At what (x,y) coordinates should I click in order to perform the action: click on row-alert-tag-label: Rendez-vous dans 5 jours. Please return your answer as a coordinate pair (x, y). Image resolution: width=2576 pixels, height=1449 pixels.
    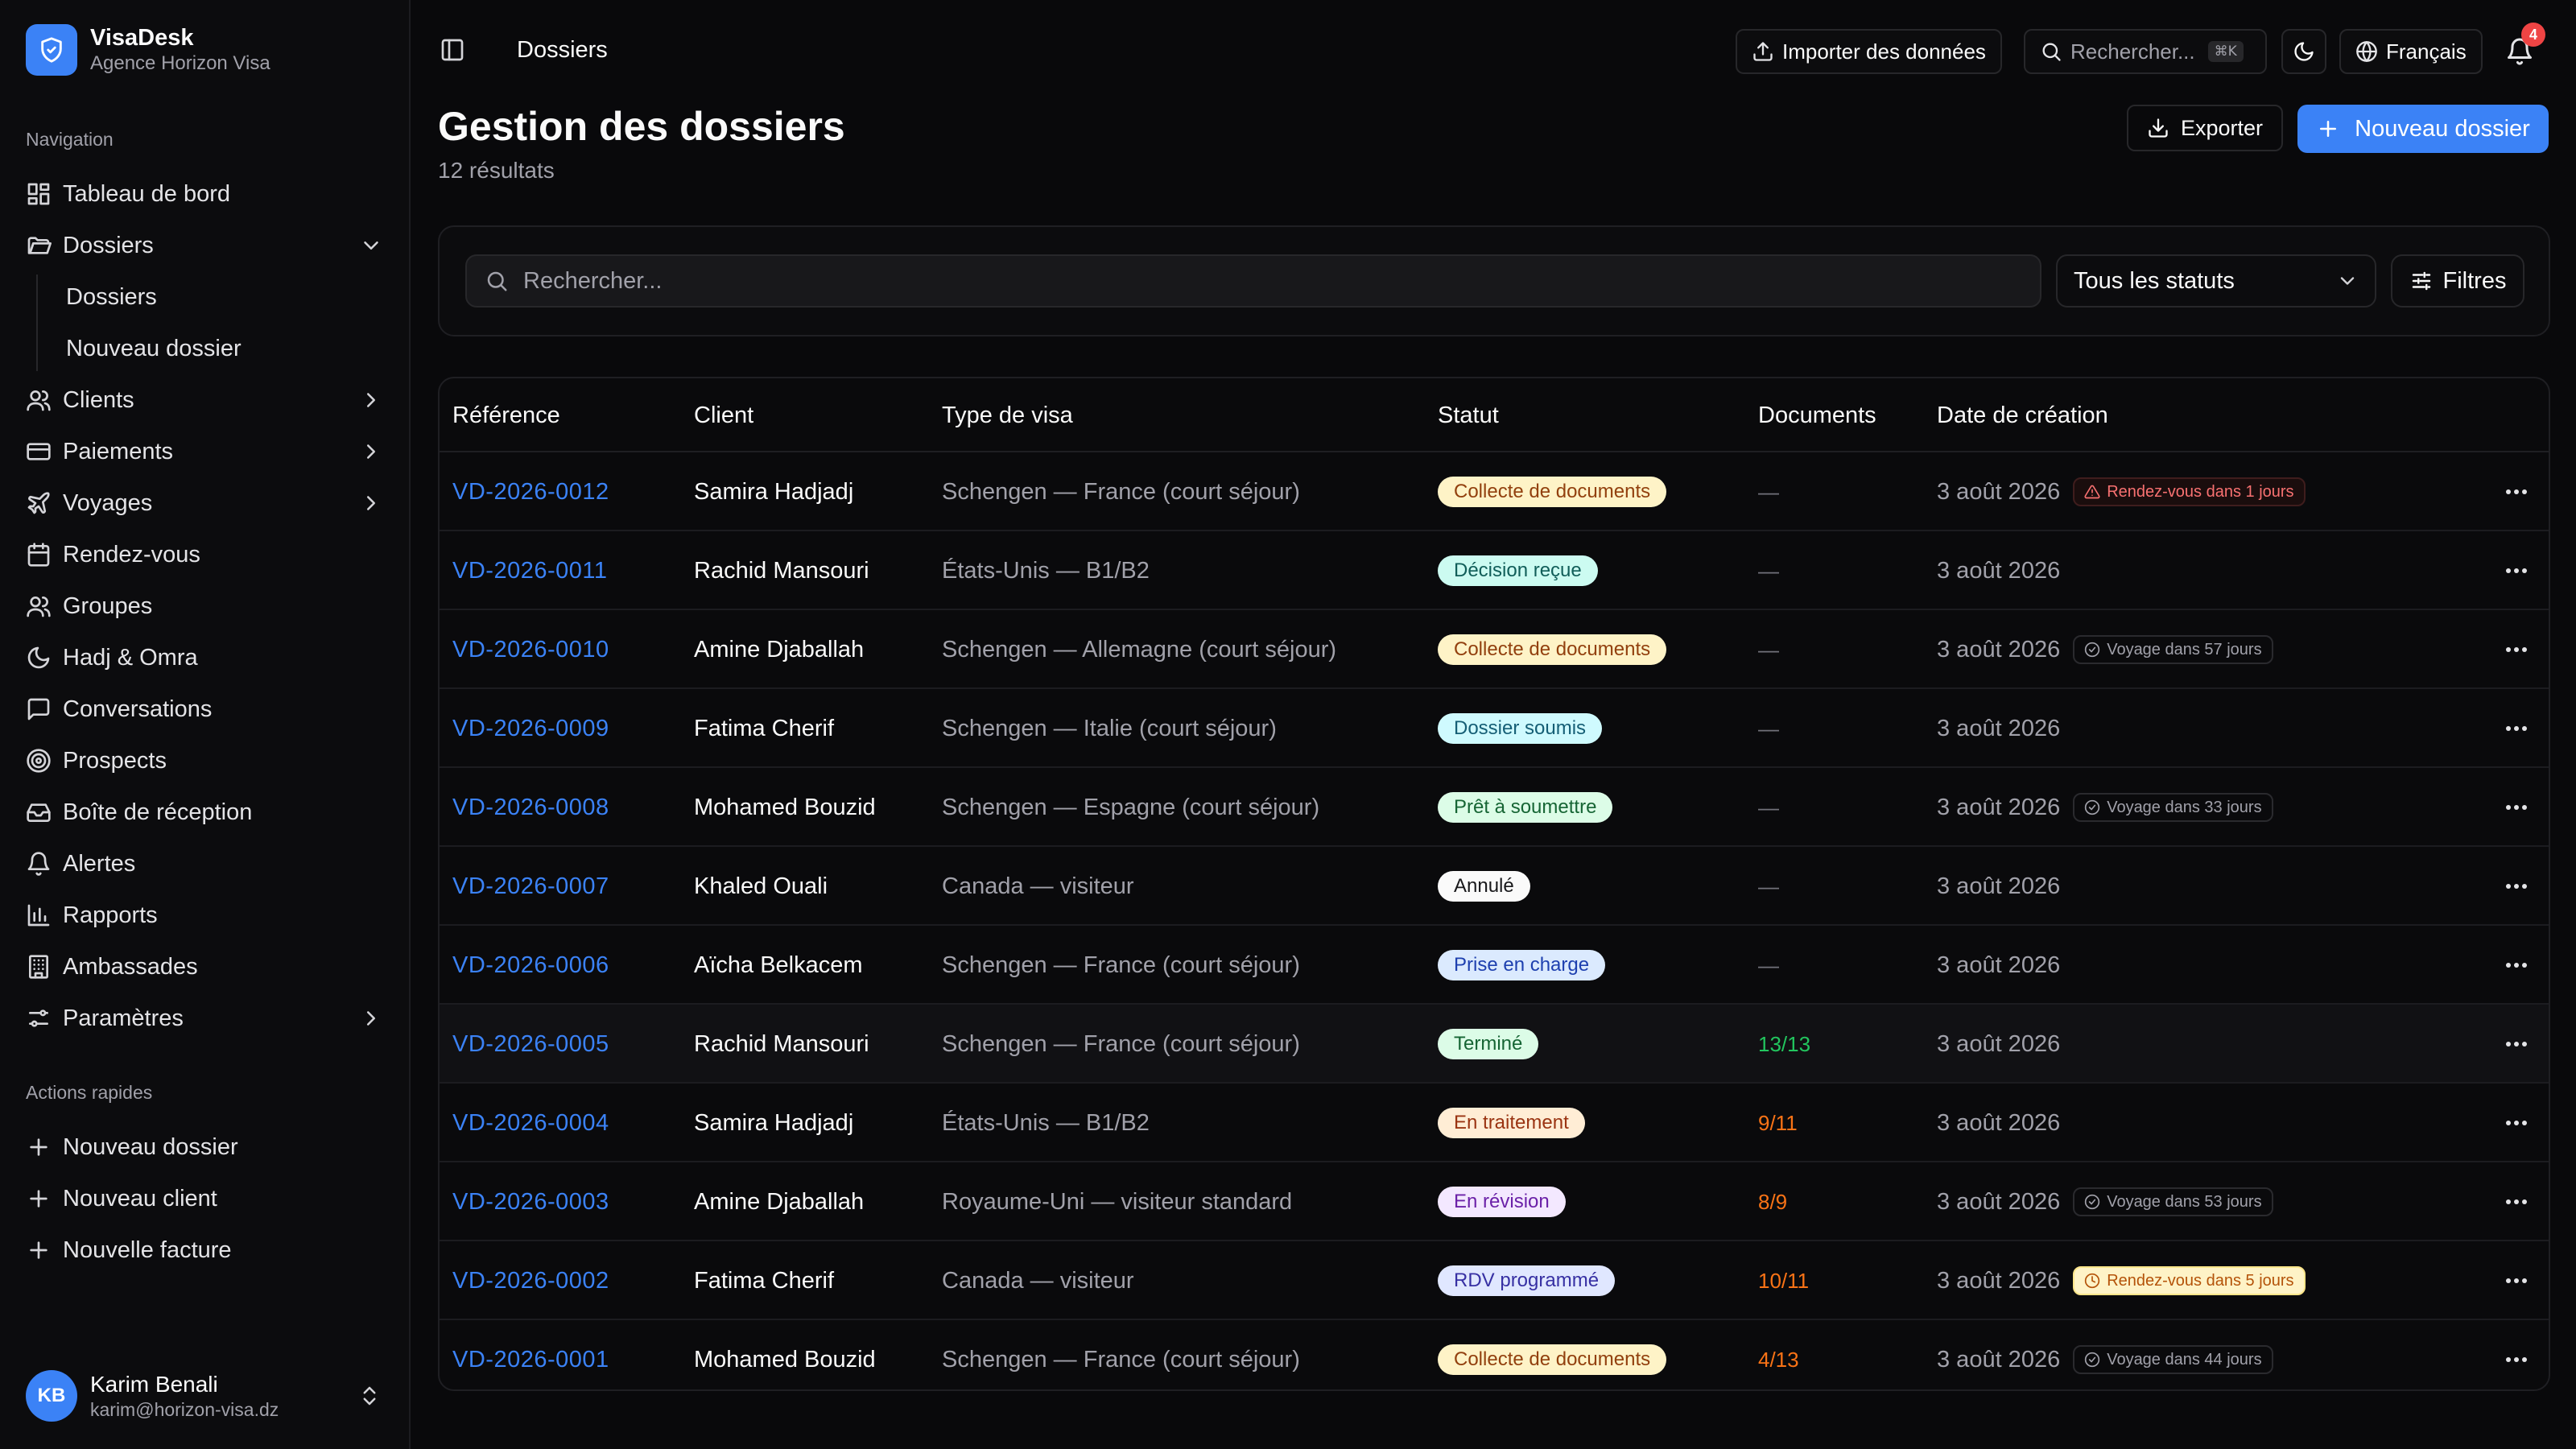
    Looking at the image, I should click on (2200, 1280).